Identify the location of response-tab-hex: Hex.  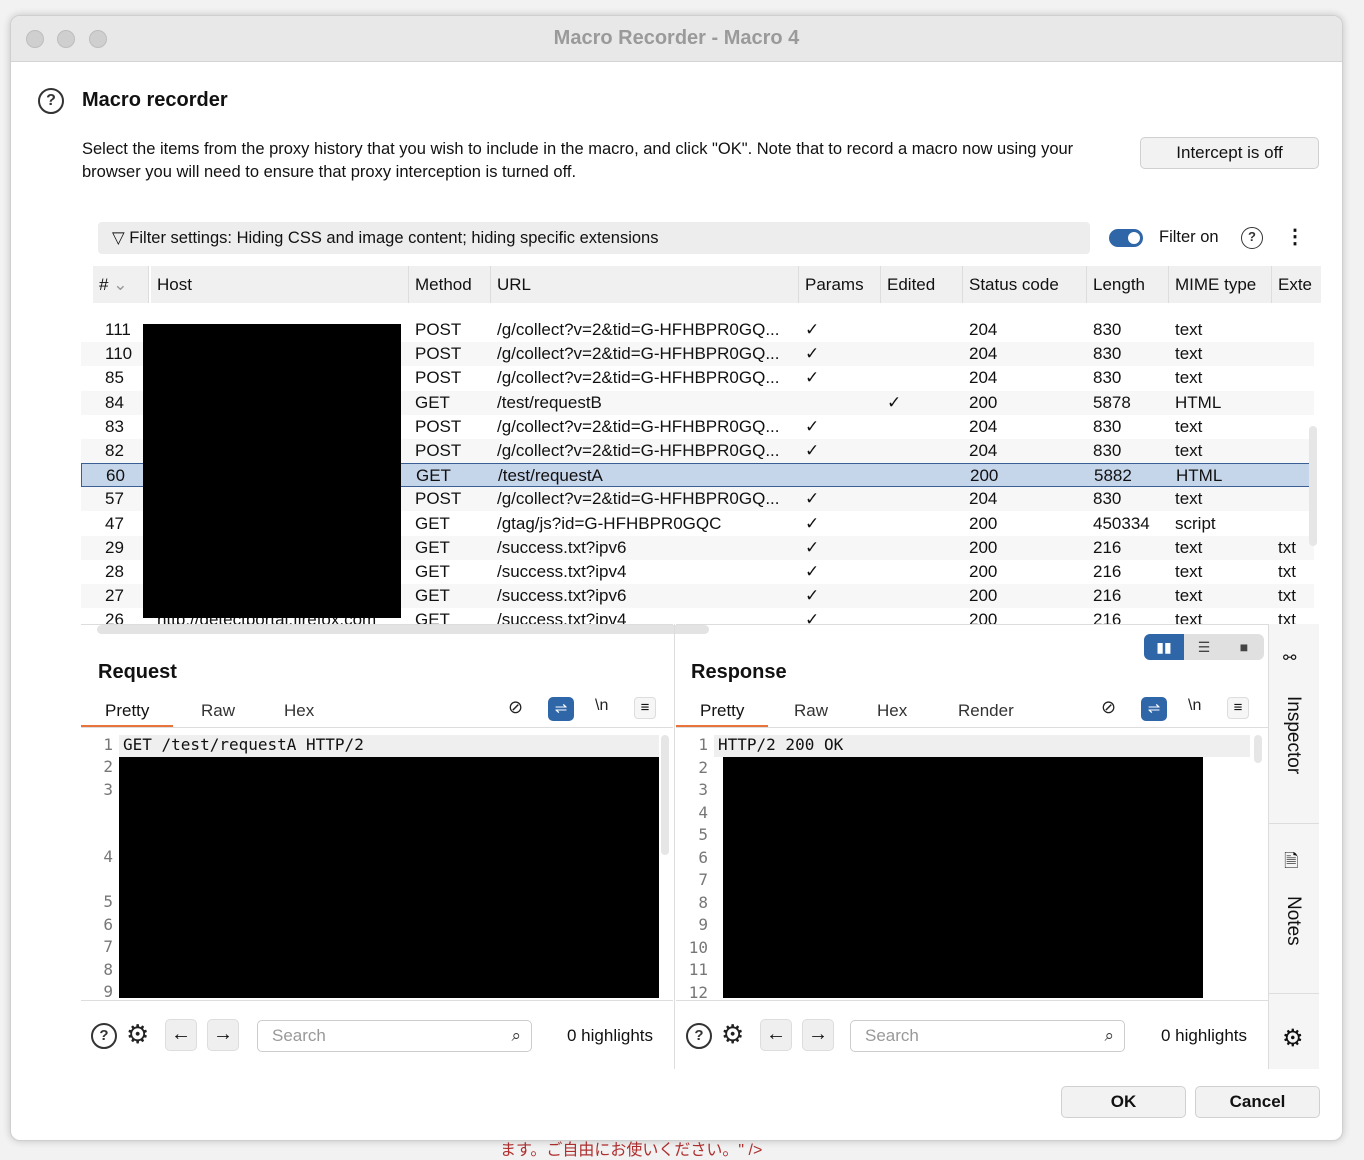
(892, 710).